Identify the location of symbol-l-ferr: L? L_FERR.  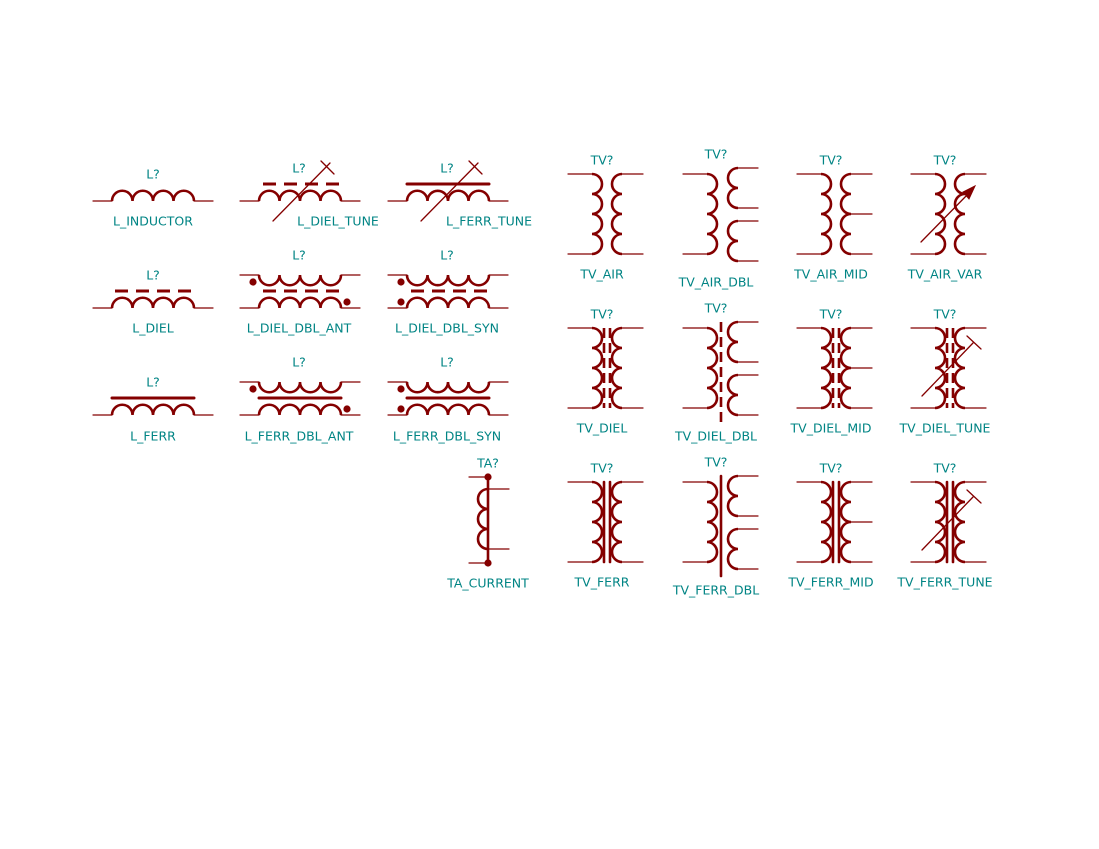
(153, 409).